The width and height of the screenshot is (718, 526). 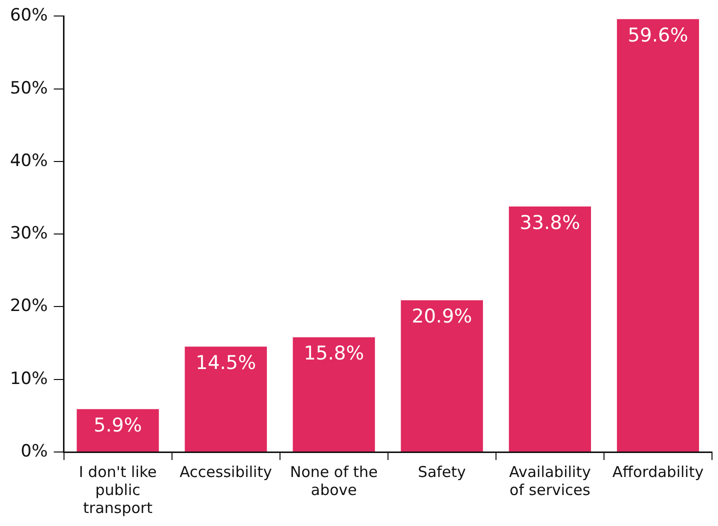 What do you see at coordinates (442, 317) in the screenshot?
I see `data-label: 20.9%` at bounding box center [442, 317].